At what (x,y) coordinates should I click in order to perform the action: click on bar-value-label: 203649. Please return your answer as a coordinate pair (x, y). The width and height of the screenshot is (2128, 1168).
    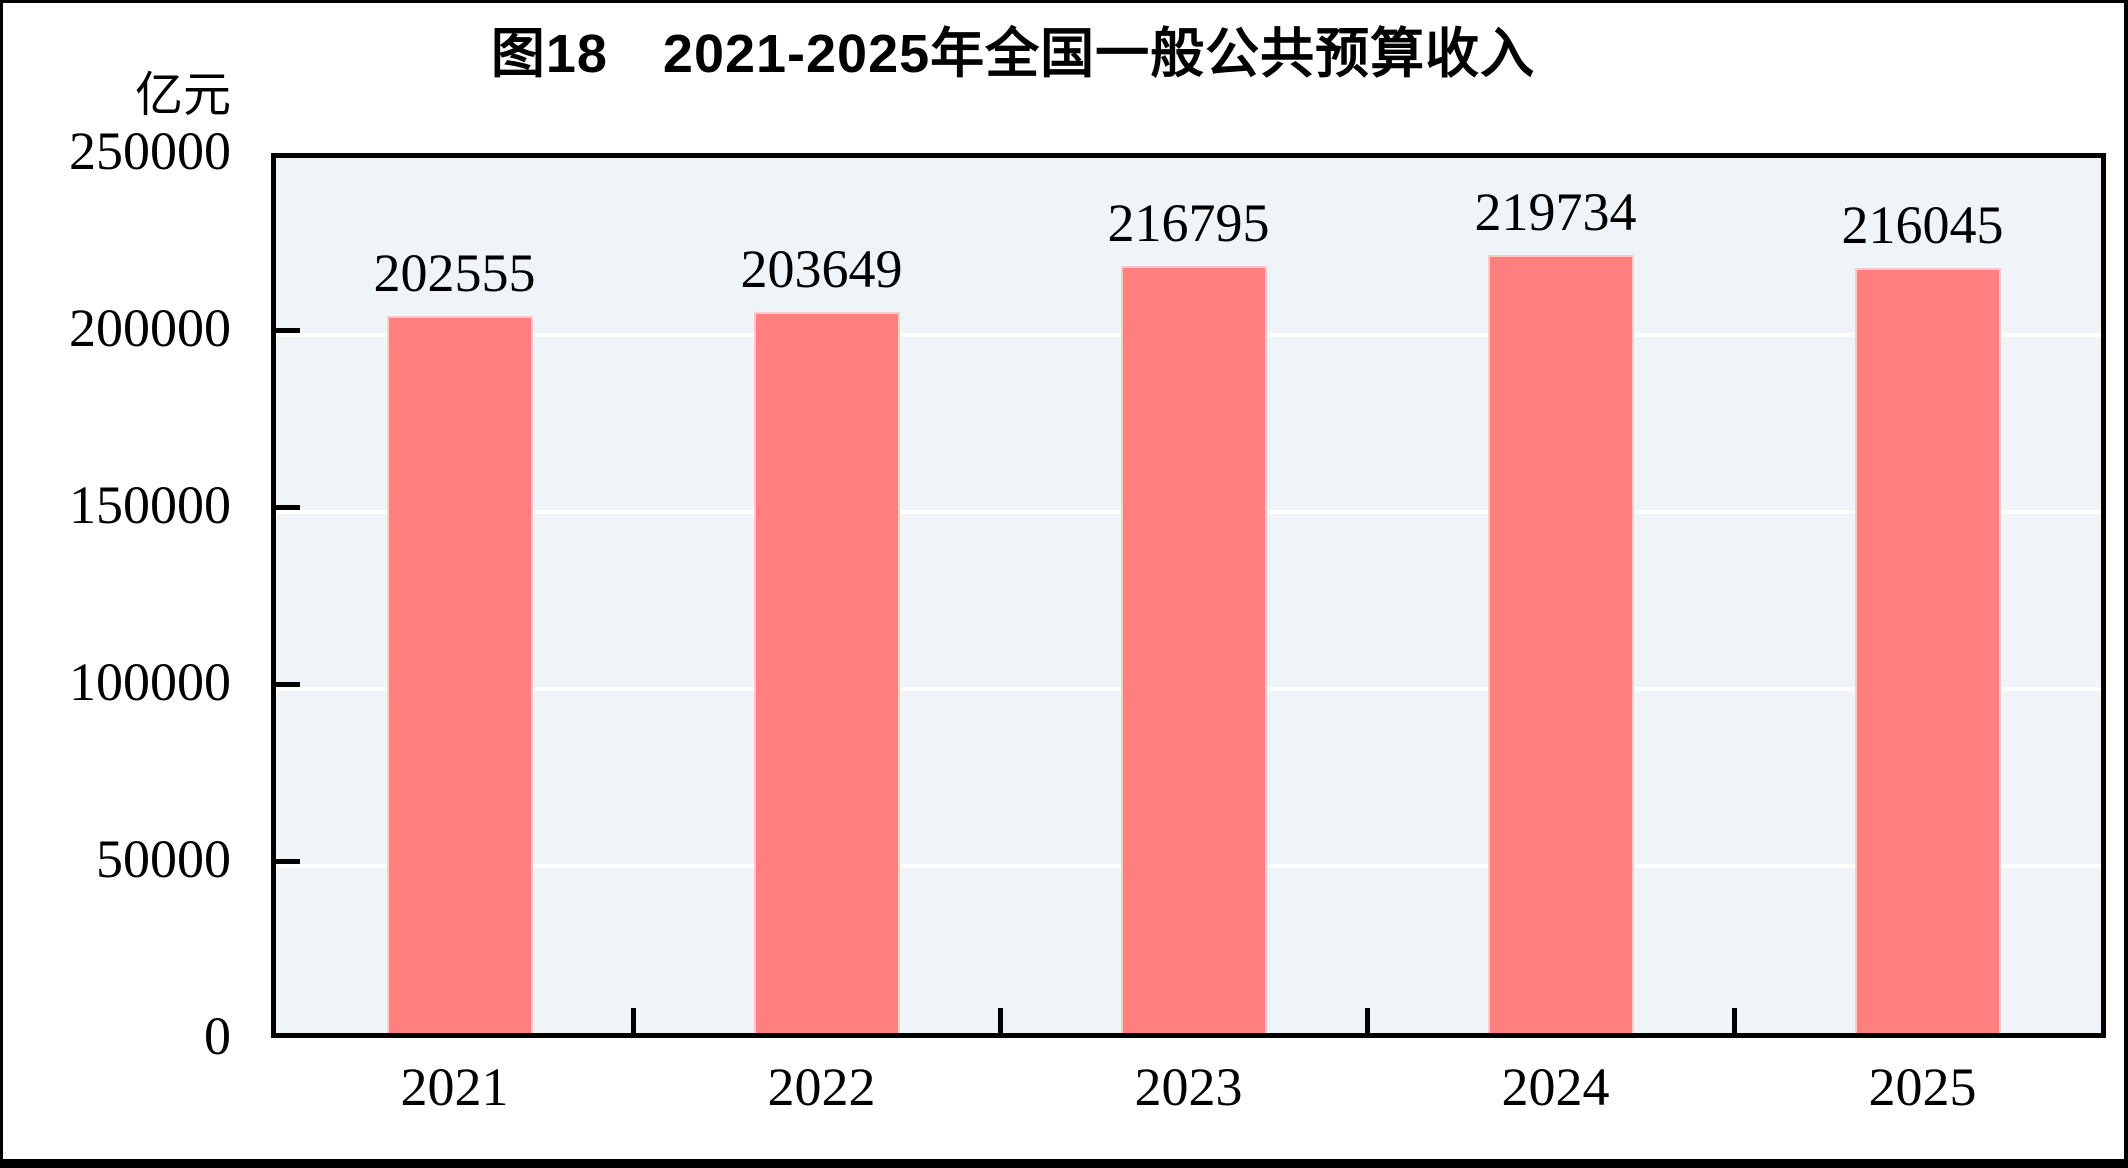
    Looking at the image, I should click on (821, 269).